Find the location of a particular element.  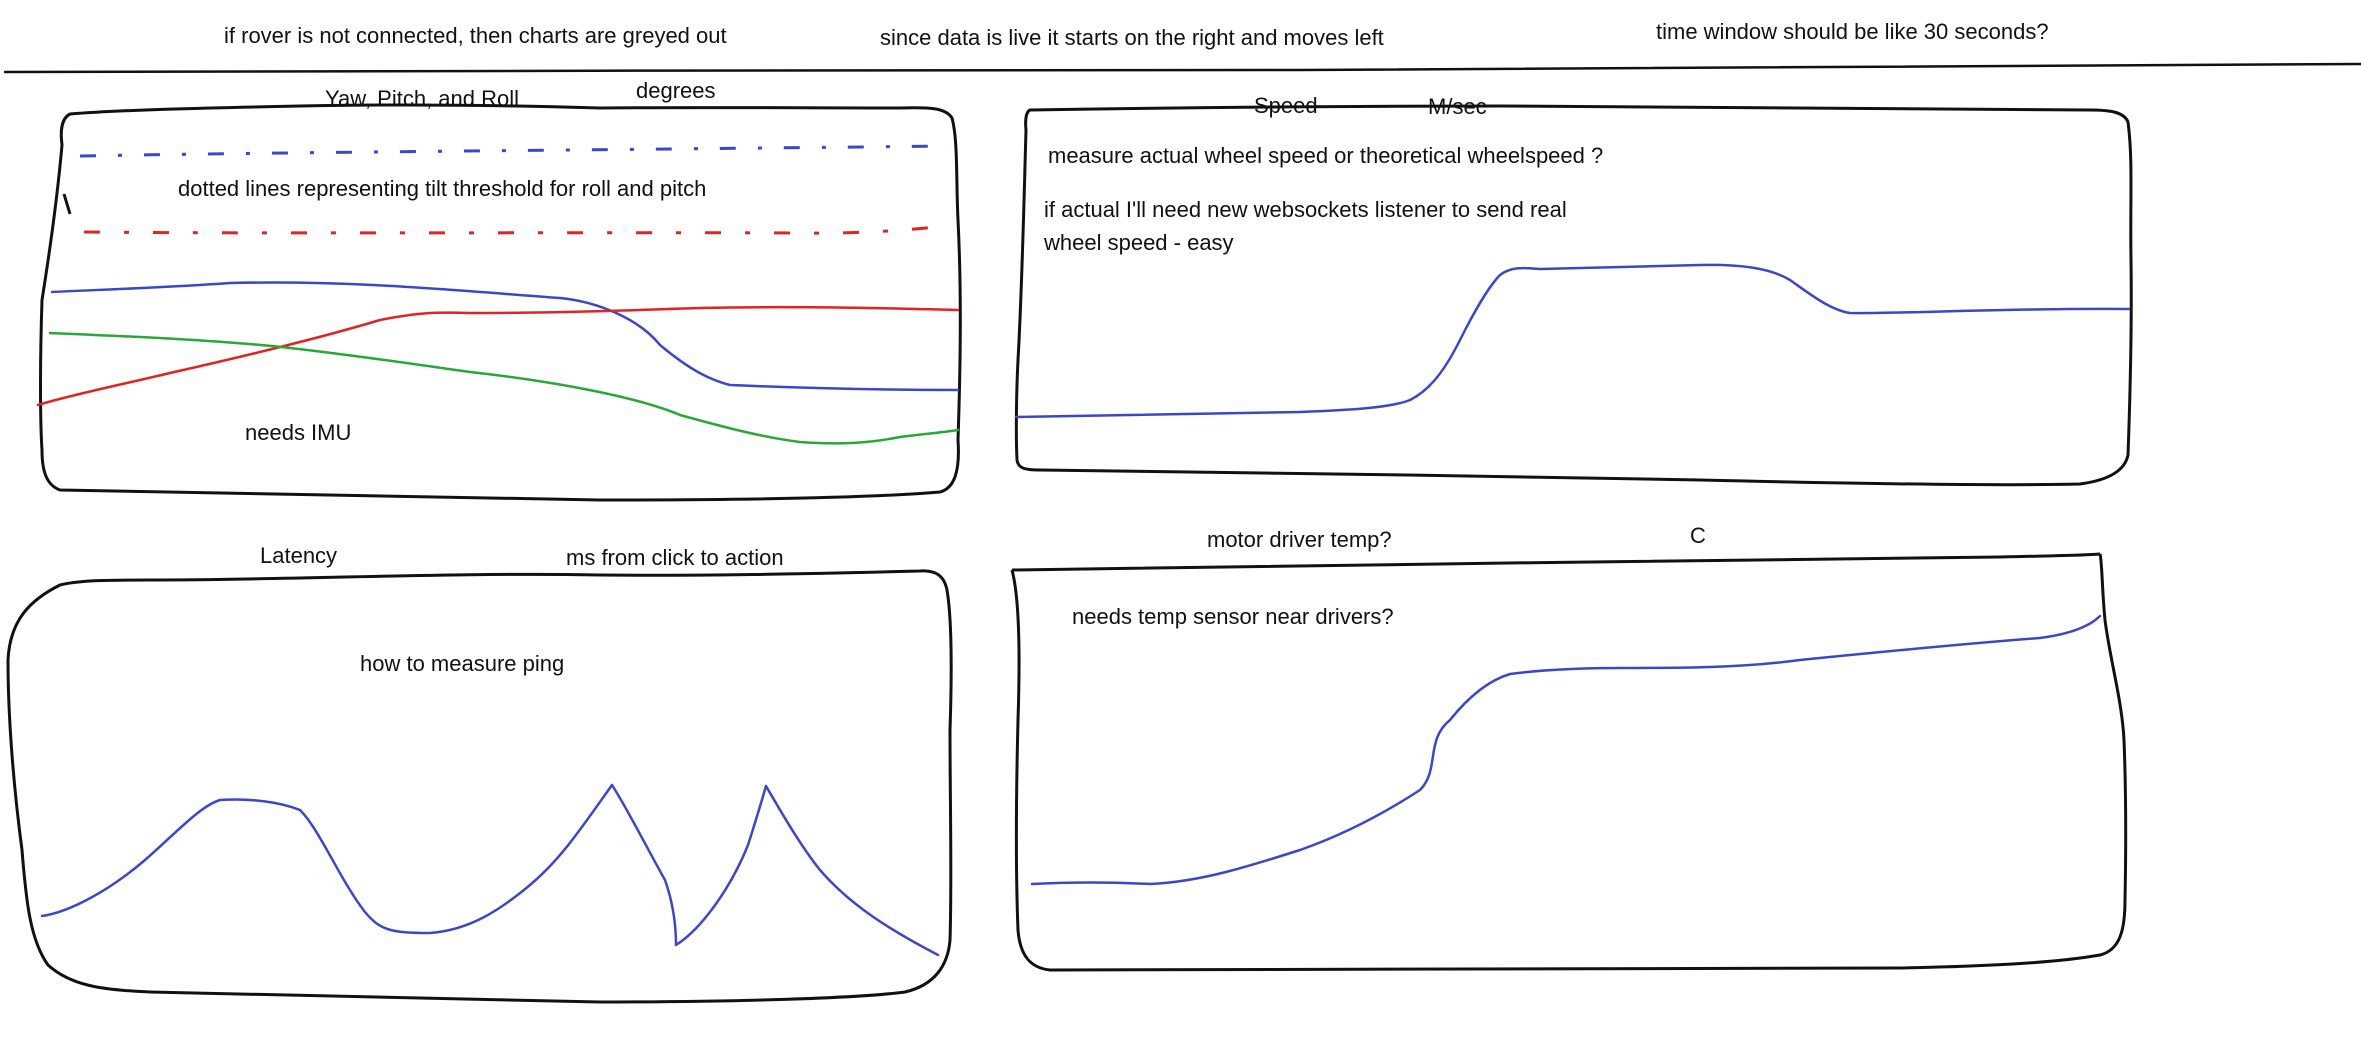

temperature-line is located at coordinates (1566, 750).